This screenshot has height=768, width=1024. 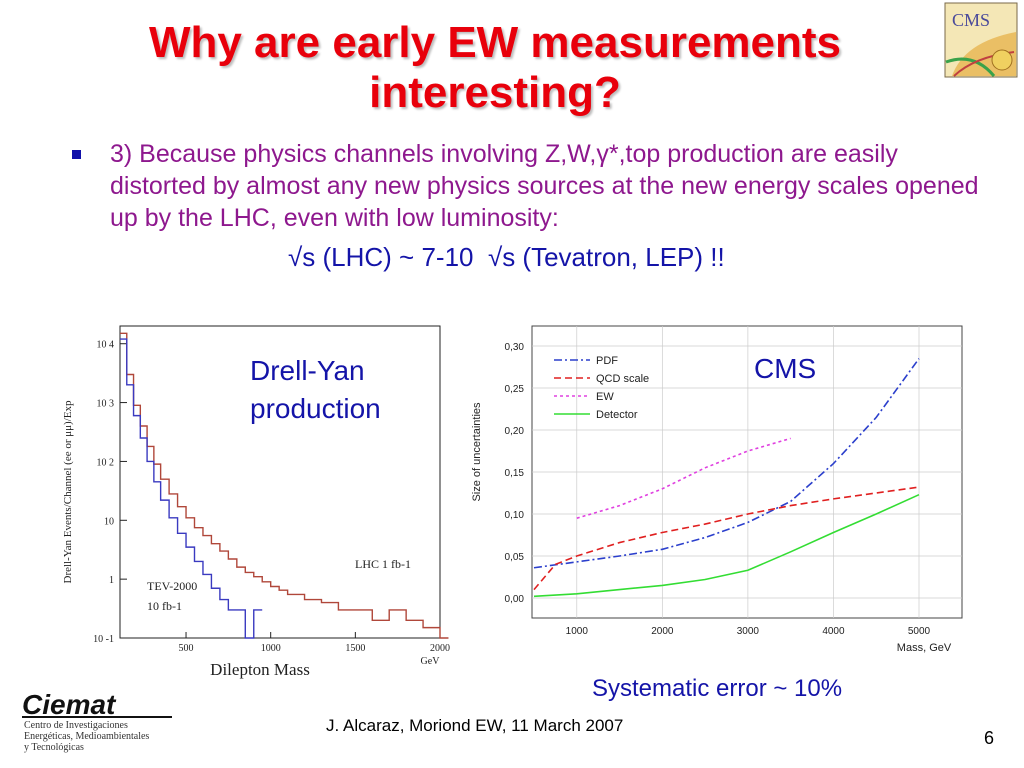 I want to click on y-tick-label: 0,20, so click(x=515, y=431).